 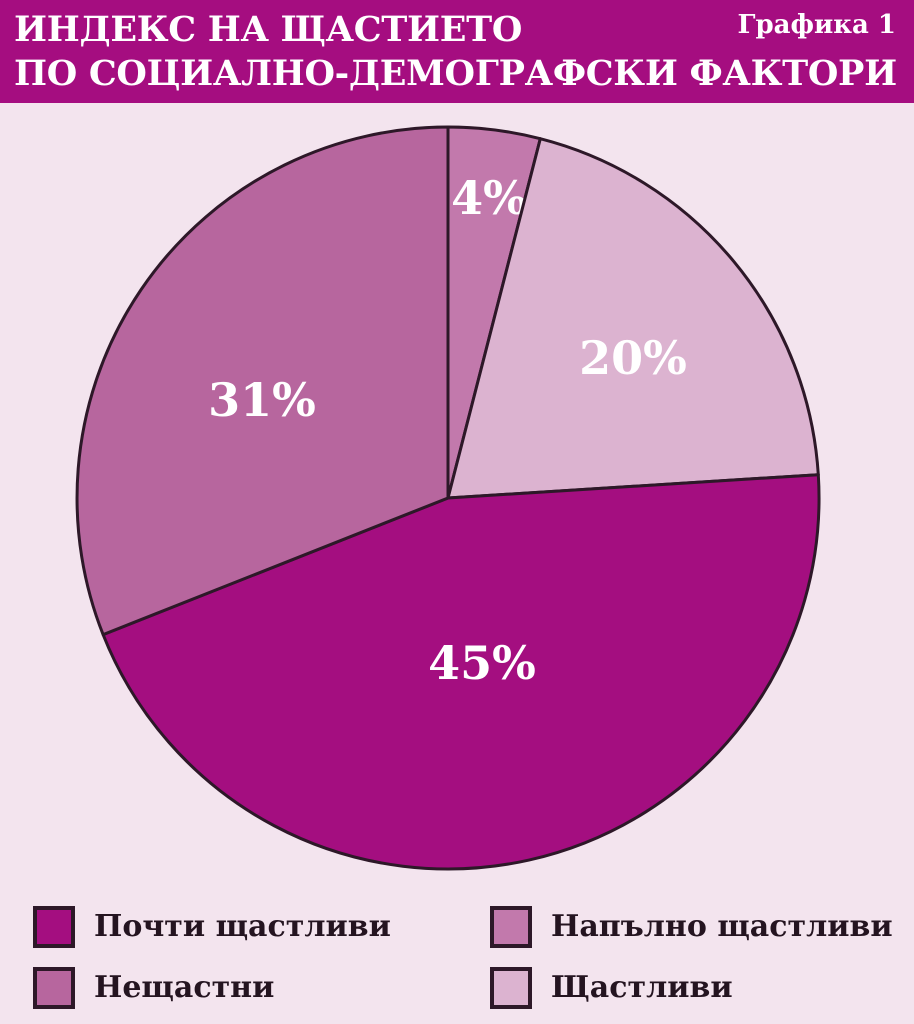 What do you see at coordinates (262, 400) in the screenshot?
I see `slice-value-label-31pct: 31%` at bounding box center [262, 400].